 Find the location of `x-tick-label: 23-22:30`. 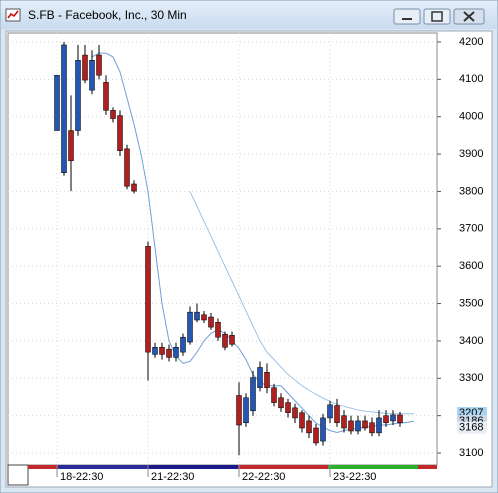

x-tick-label: 23-22:30 is located at coordinates (354, 477).